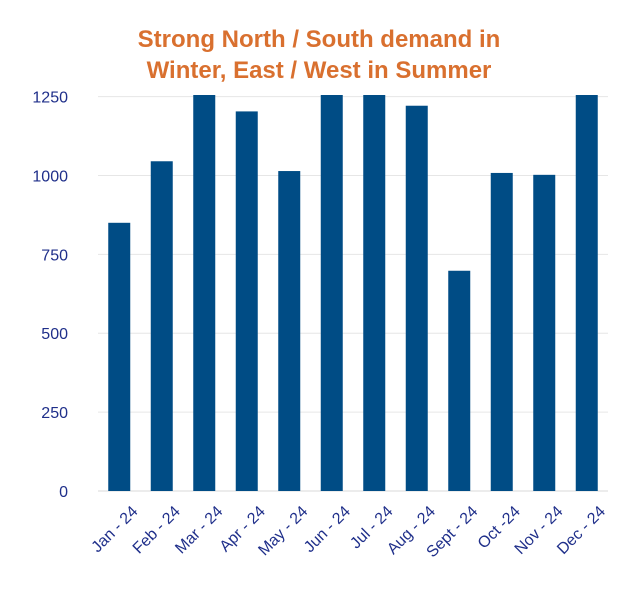 The image size is (638, 600). I want to click on y-tick-label: 1250, so click(50, 98).